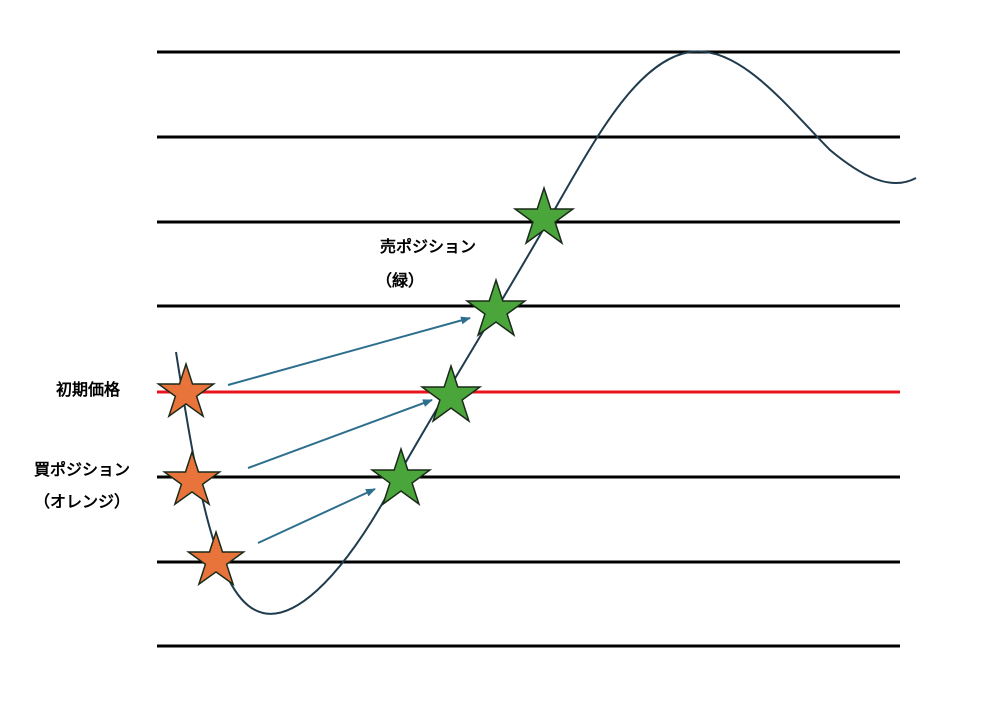  What do you see at coordinates (82, 501) in the screenshot?
I see `buy-positions-label-line2: （オレンジ）` at bounding box center [82, 501].